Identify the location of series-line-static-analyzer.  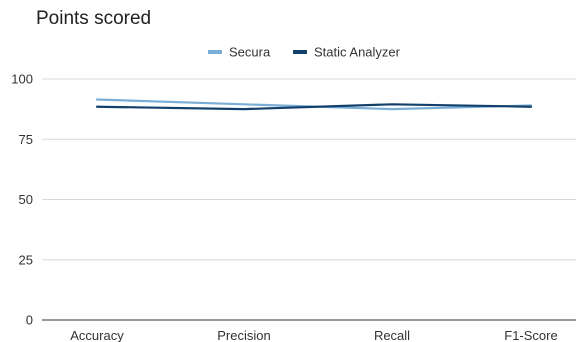
(314, 107).